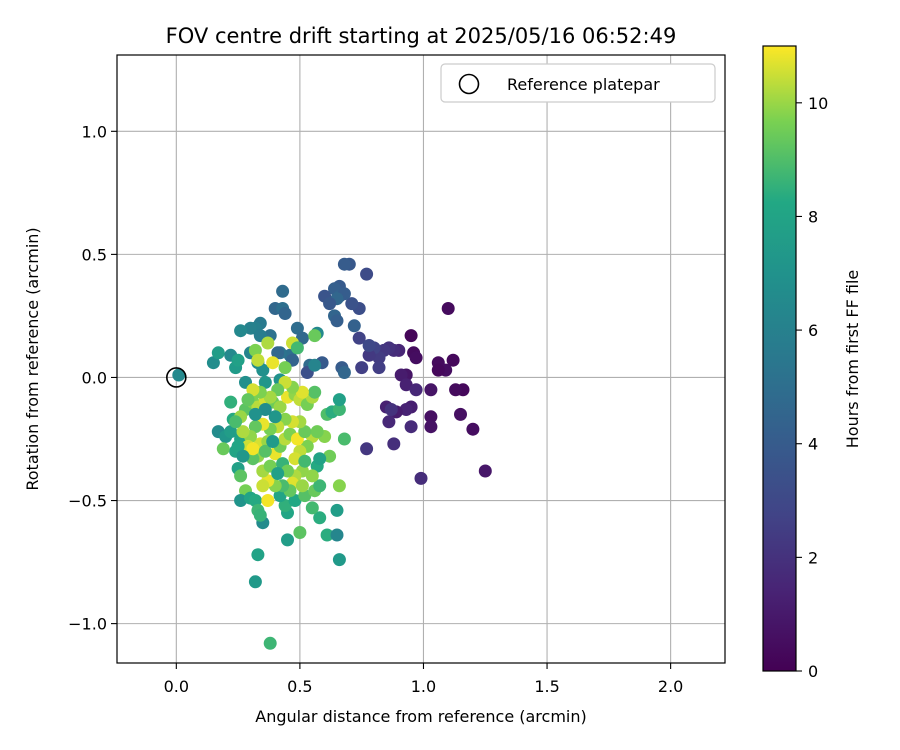 Image resolution: width=900 pixels, height=750 pixels. What do you see at coordinates (176, 686) in the screenshot?
I see `x-tick-label: 0.0` at bounding box center [176, 686].